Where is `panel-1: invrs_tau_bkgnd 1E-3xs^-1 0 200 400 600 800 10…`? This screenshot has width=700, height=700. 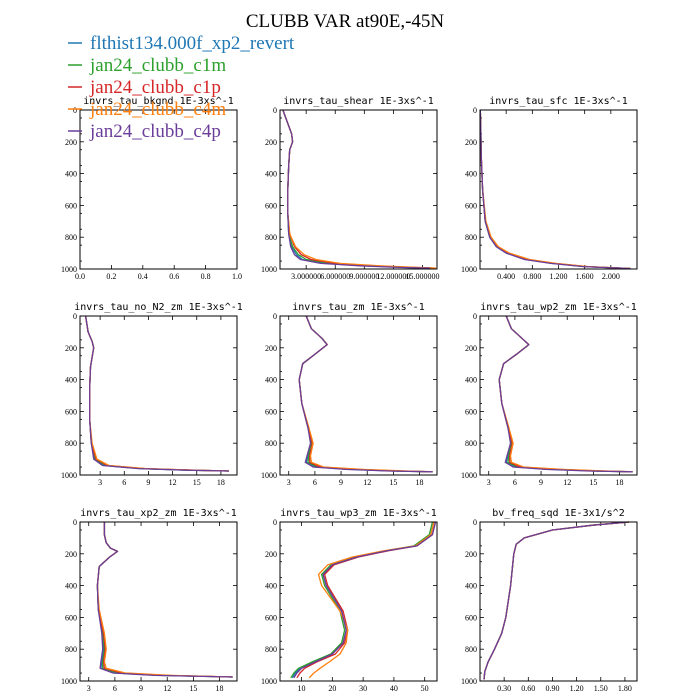
panel-1: invrs_tau_bkgnd 1E-3xs^-1 0 200 400 600 800 10… is located at coordinates (151, 188).